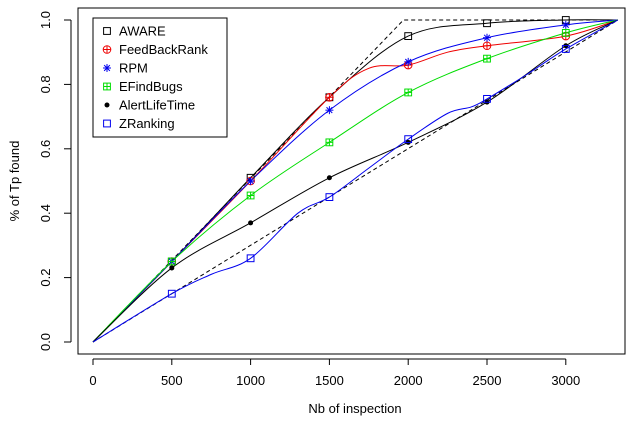  What do you see at coordinates (45, 149) in the screenshot?
I see `y-tick-label-3: 0.6` at bounding box center [45, 149].